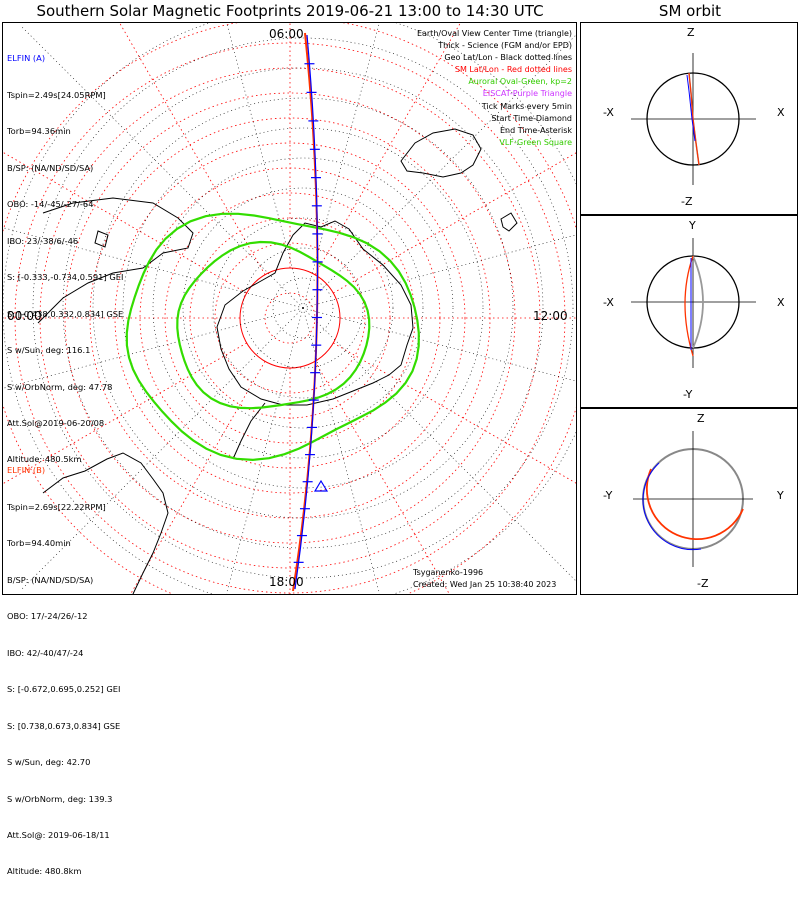 Image resolution: width=800 pixels, height=902 pixels. What do you see at coordinates (50, 167) in the screenshot?
I see `elfin-a-line: B/SP: (NA/ND/SD/SA)` at bounding box center [50, 167].